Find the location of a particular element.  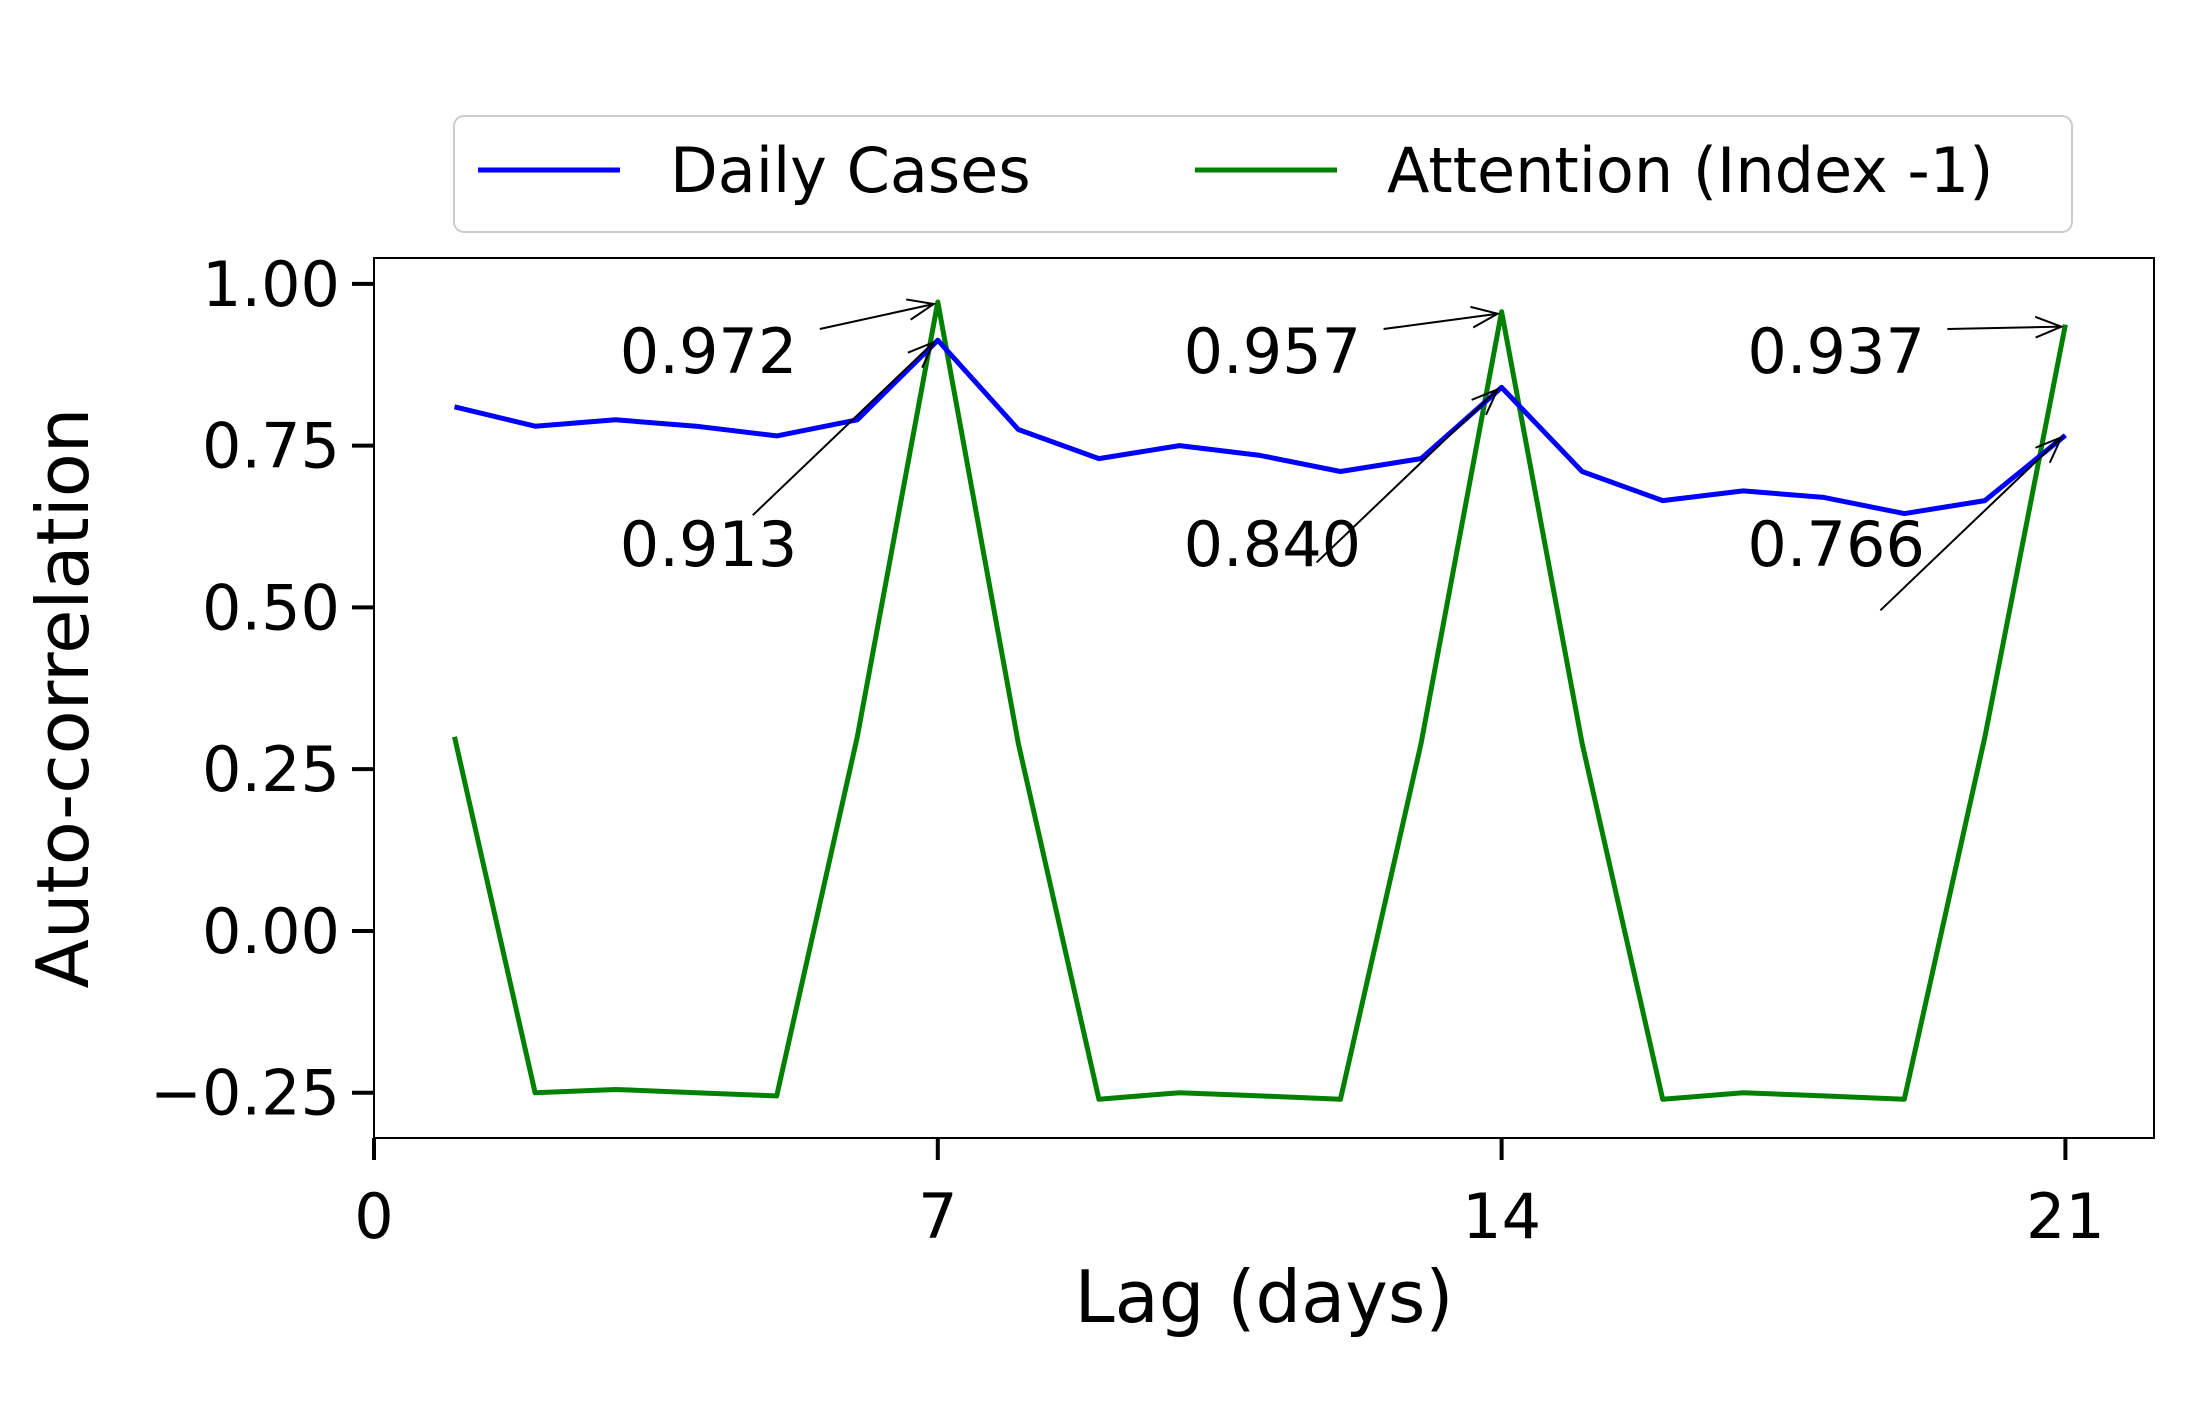

x-tick-label: 0 is located at coordinates (373, 1216).